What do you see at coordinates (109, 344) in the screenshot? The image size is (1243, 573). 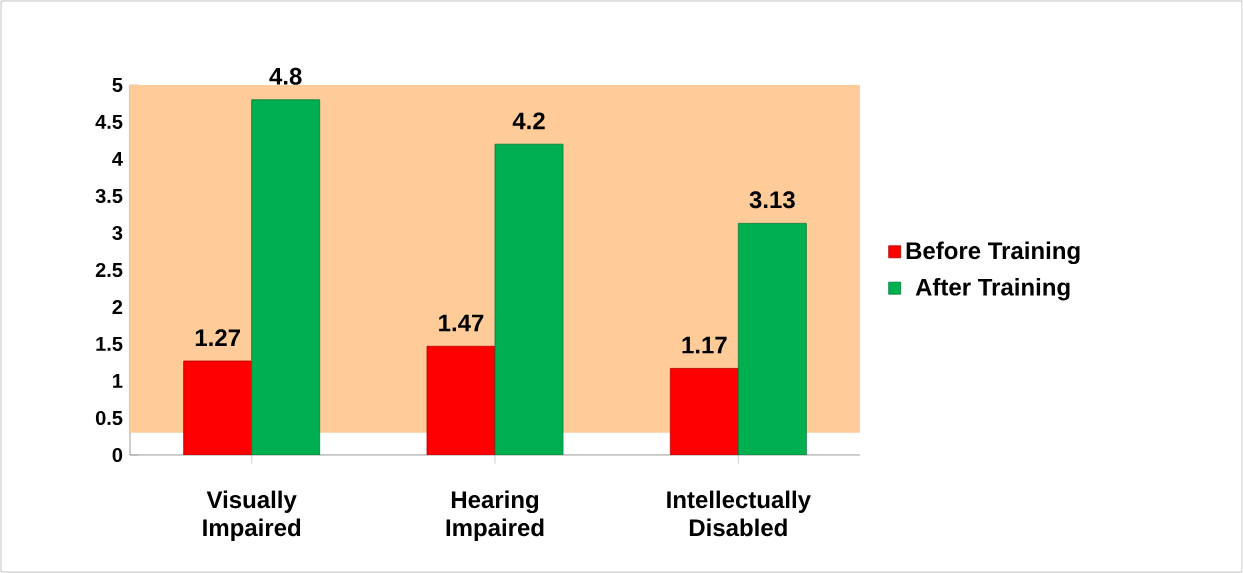 I see `y-tick-label: 1.5` at bounding box center [109, 344].